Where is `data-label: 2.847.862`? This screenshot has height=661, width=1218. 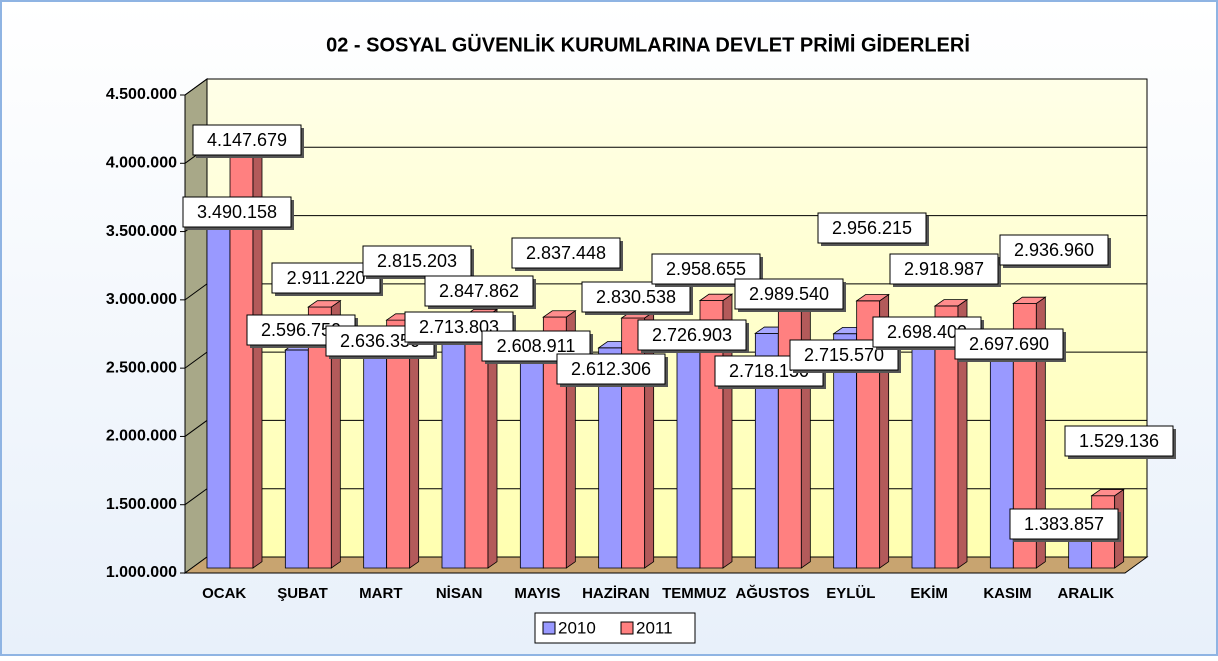
data-label: 2.847.862 is located at coordinates (479, 291).